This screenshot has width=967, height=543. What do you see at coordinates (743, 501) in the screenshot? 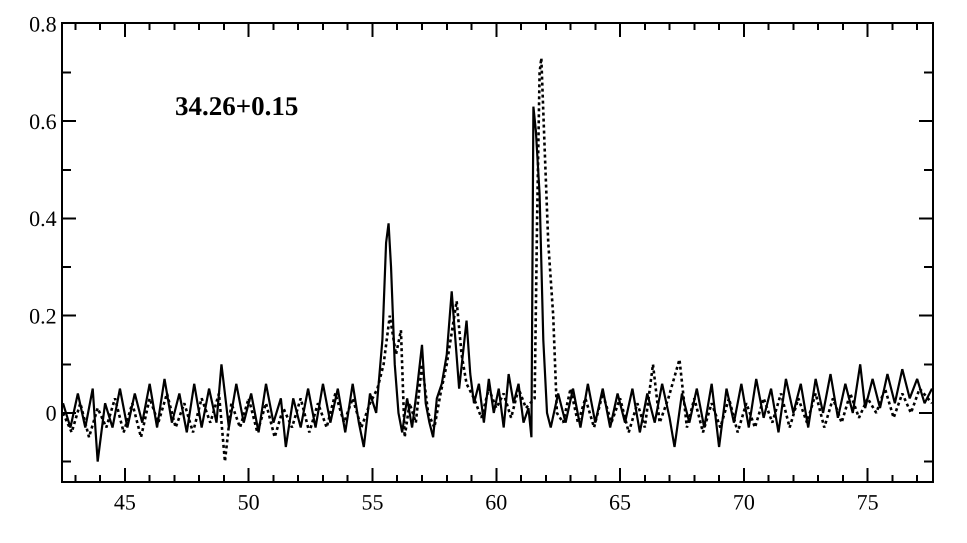
I see `x-tick-label: 70` at bounding box center [743, 501].